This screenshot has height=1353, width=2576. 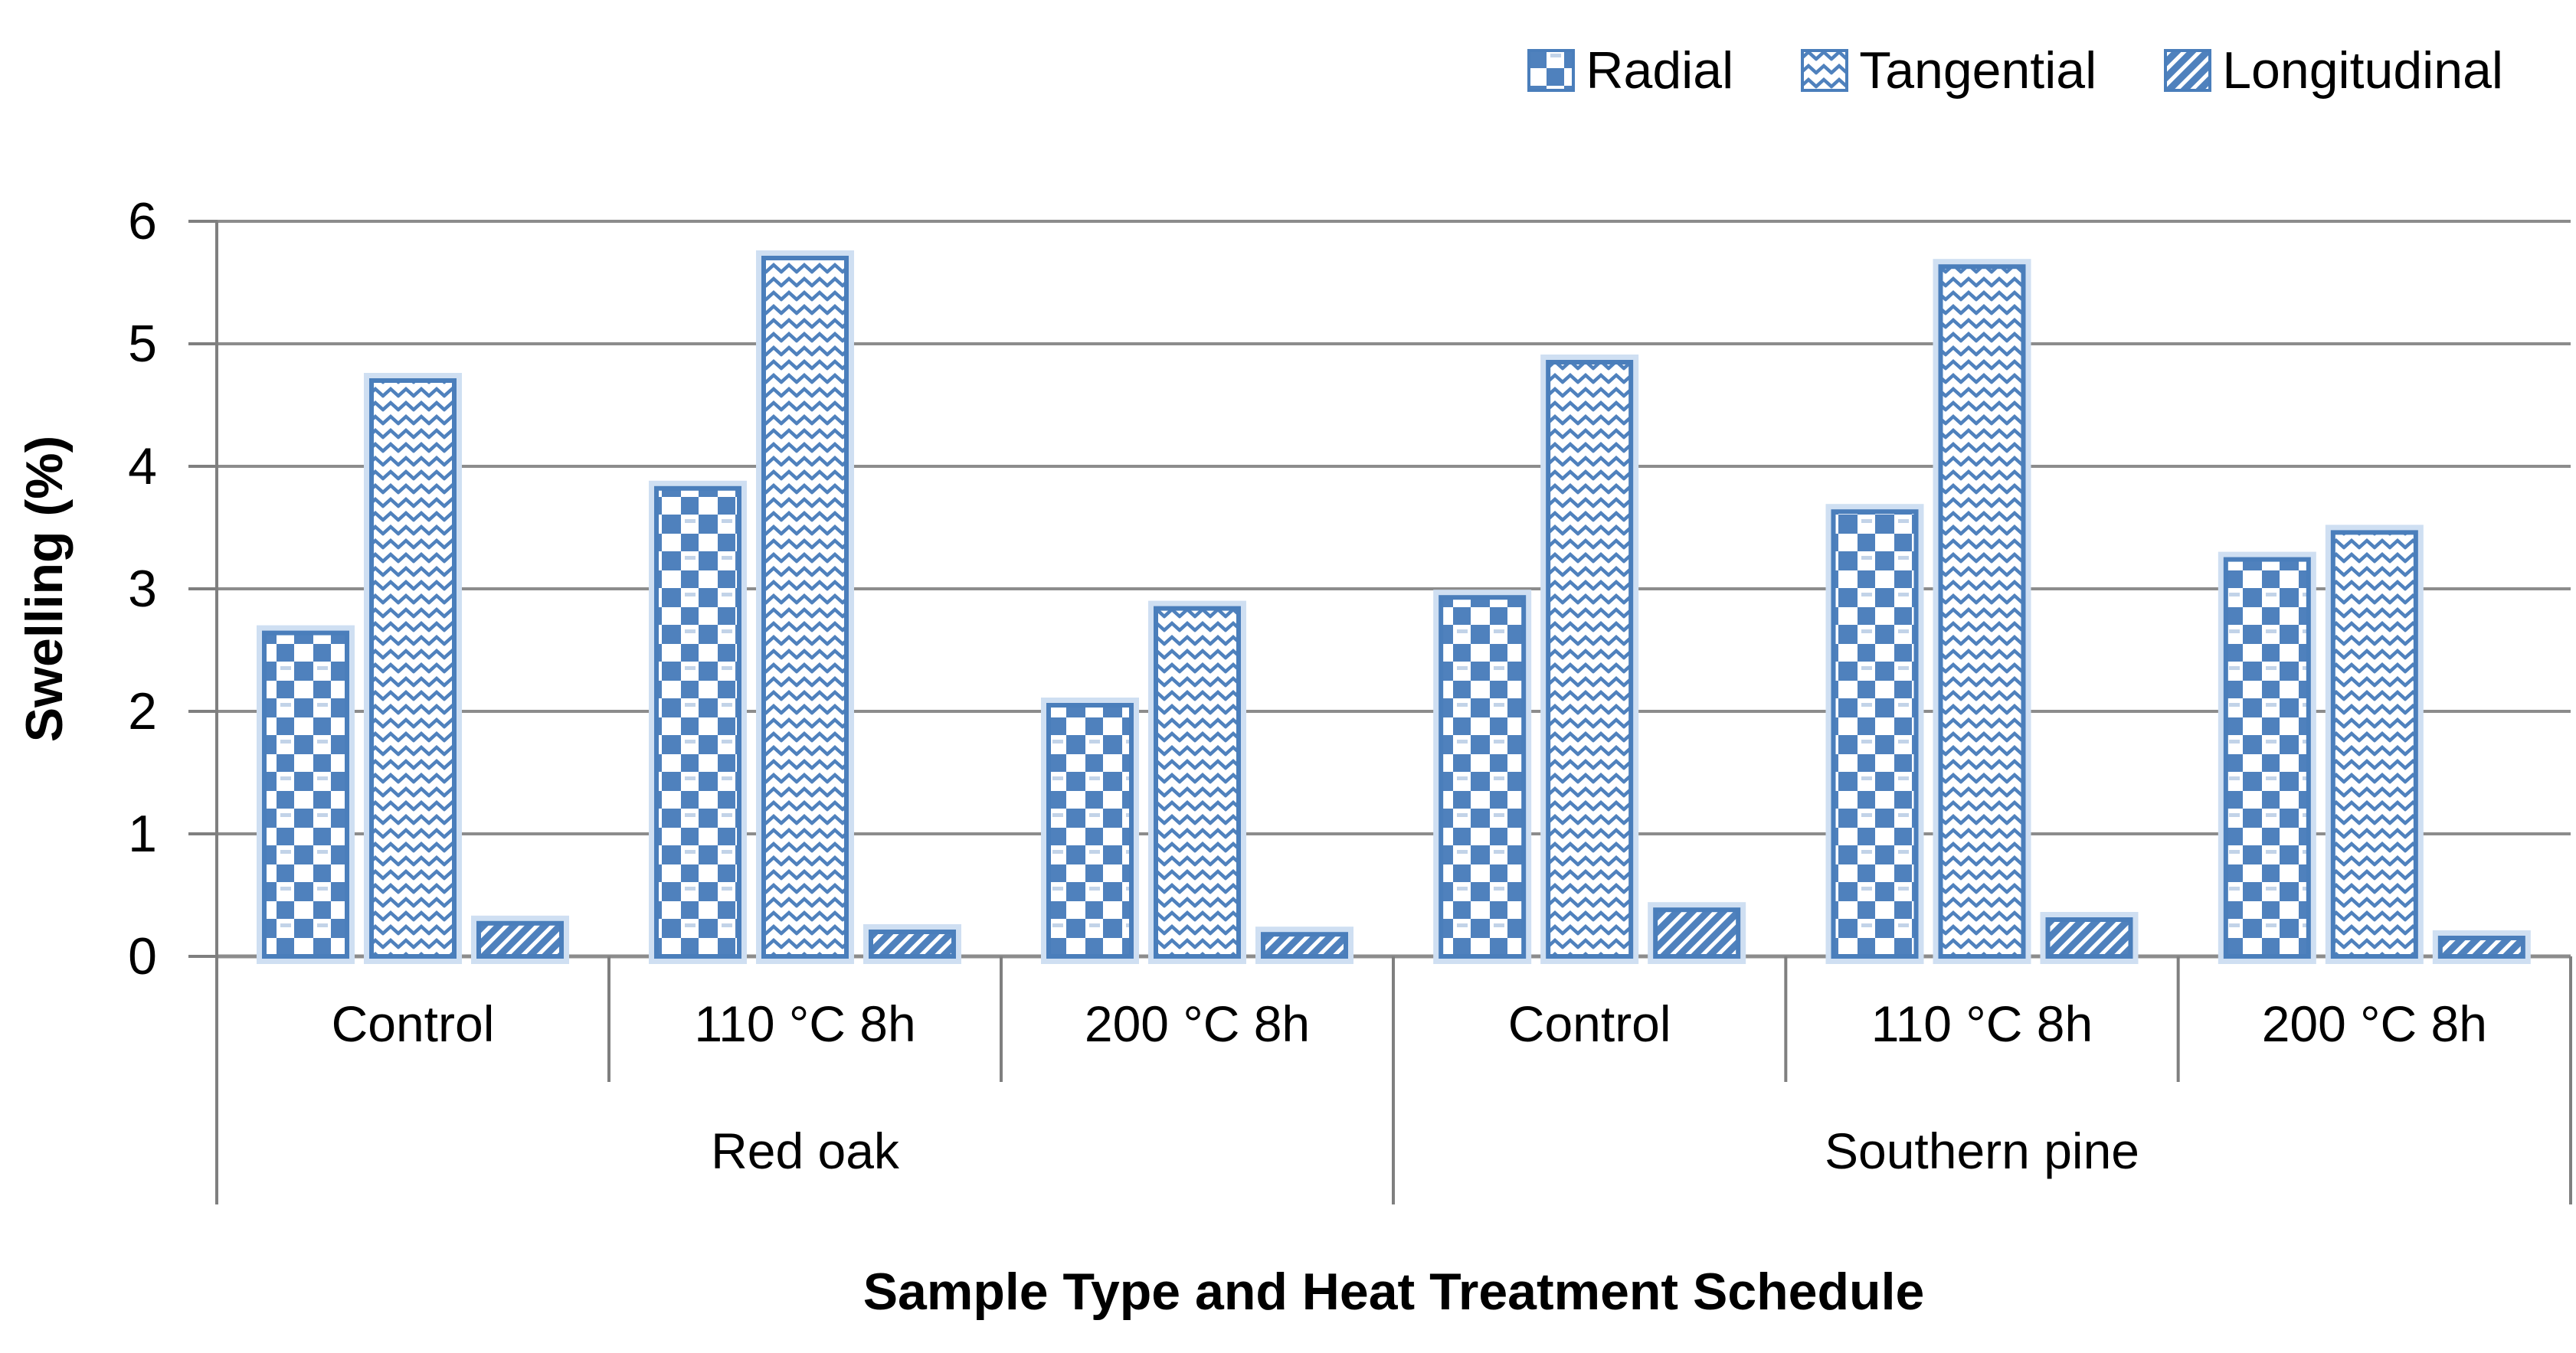 I want to click on legend-label: Radial, so click(x=1660, y=70).